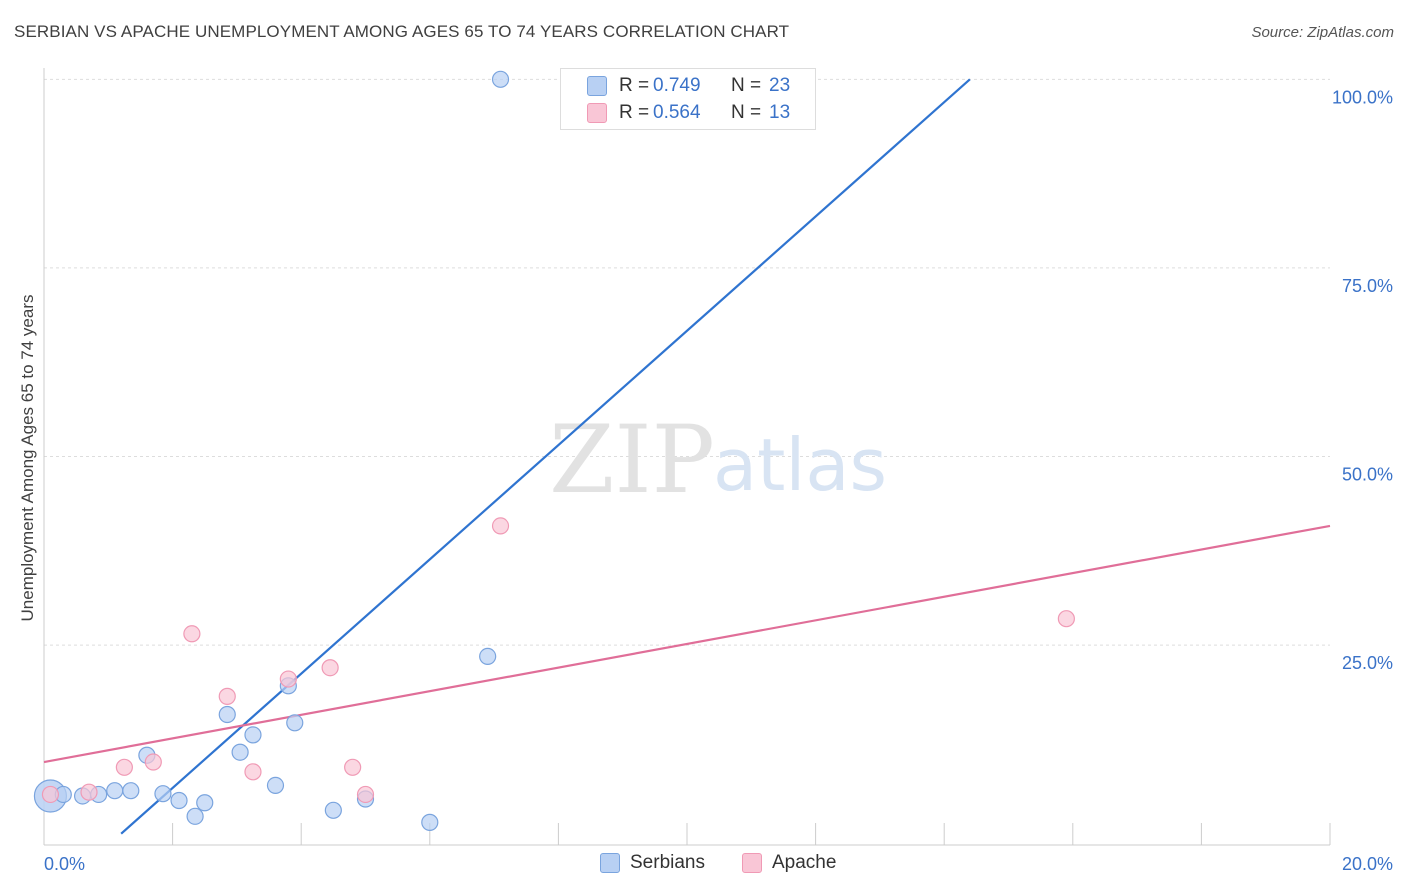 The image size is (1406, 892). I want to click on watermark-atlas: atlas, so click(800, 465).